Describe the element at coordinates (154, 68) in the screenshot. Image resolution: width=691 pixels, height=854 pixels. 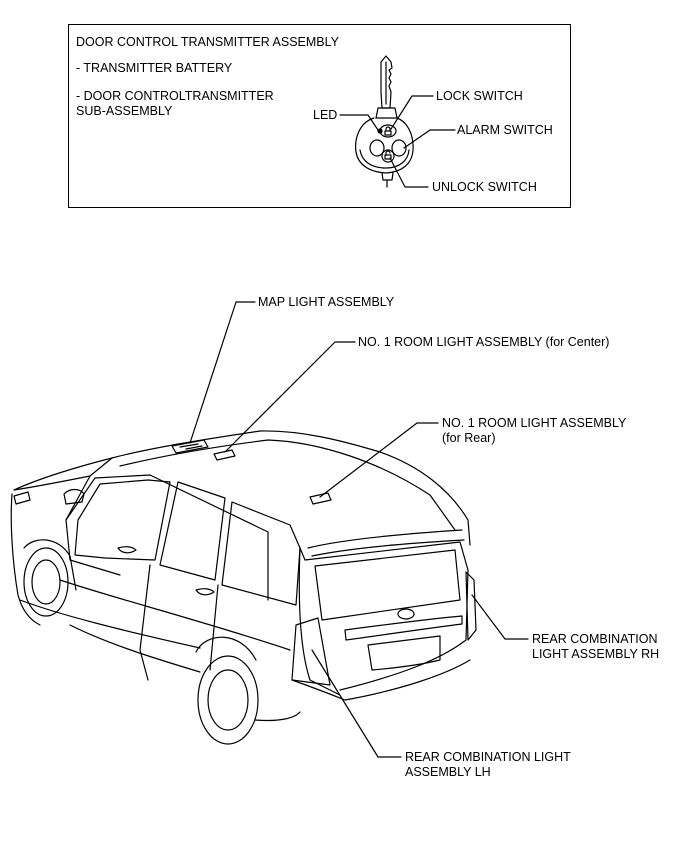
I see `transmitter-battery-label: - TRANSMITTER BATTERY` at that location.